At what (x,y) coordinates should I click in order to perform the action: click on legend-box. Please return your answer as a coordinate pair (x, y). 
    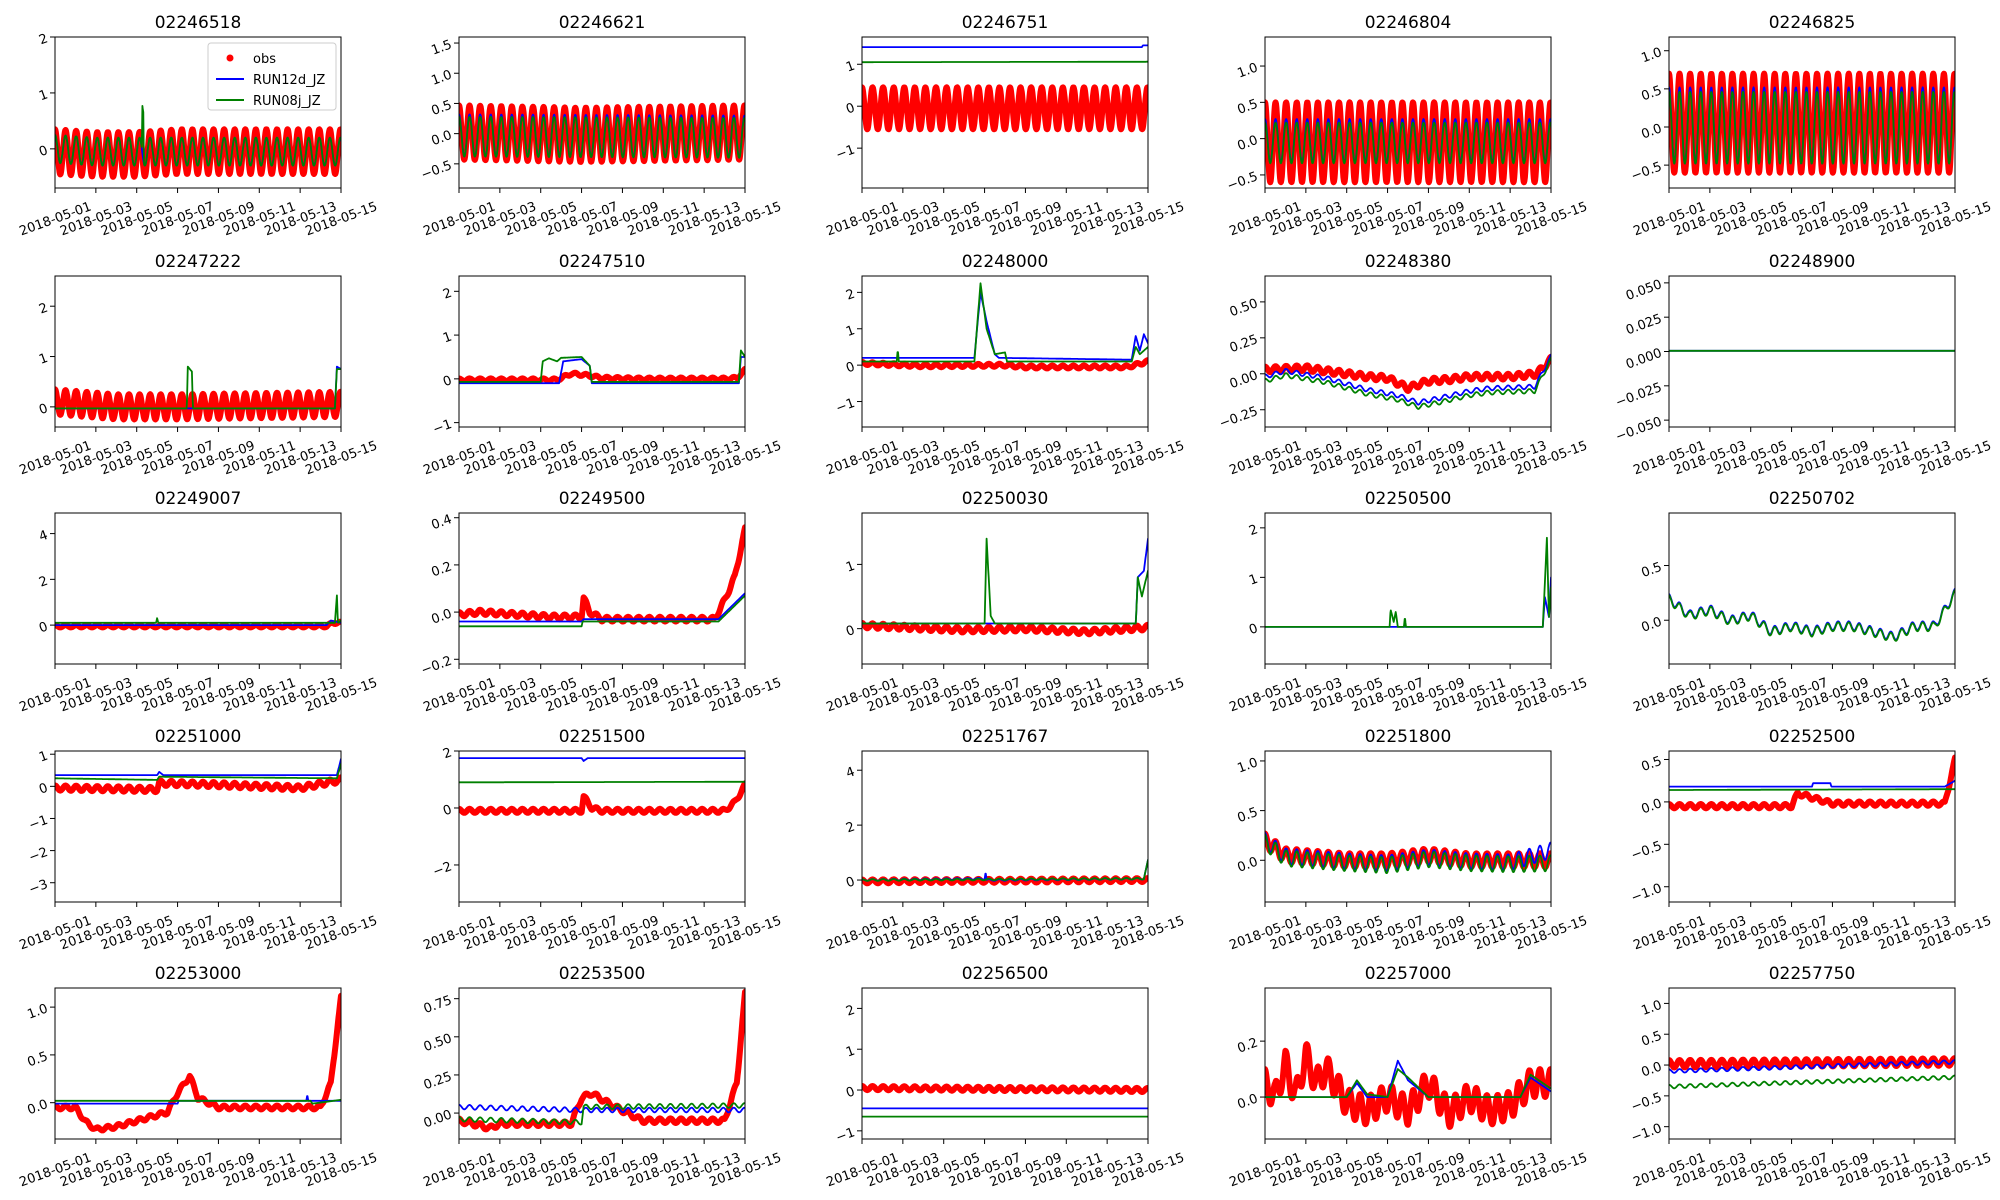
    Looking at the image, I should click on (272, 76).